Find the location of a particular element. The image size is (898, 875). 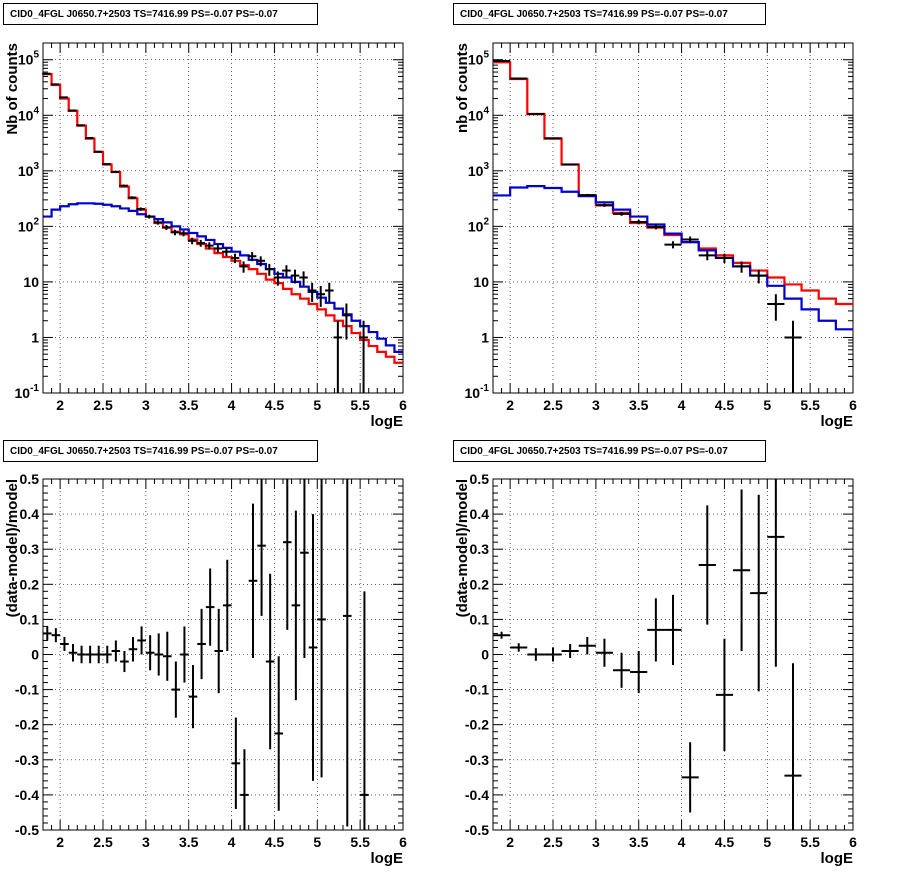

y-tick-label: 10 is located at coordinates (31, 282).